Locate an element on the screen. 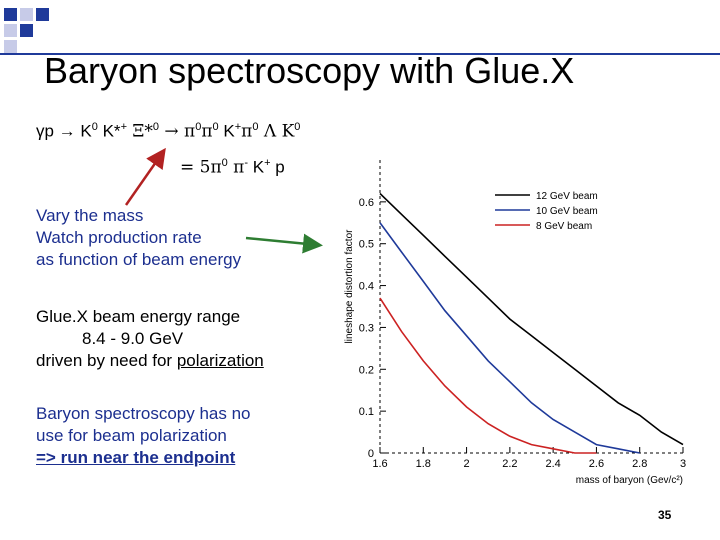  note-line: Vary the mass is located at coordinates (90, 215).